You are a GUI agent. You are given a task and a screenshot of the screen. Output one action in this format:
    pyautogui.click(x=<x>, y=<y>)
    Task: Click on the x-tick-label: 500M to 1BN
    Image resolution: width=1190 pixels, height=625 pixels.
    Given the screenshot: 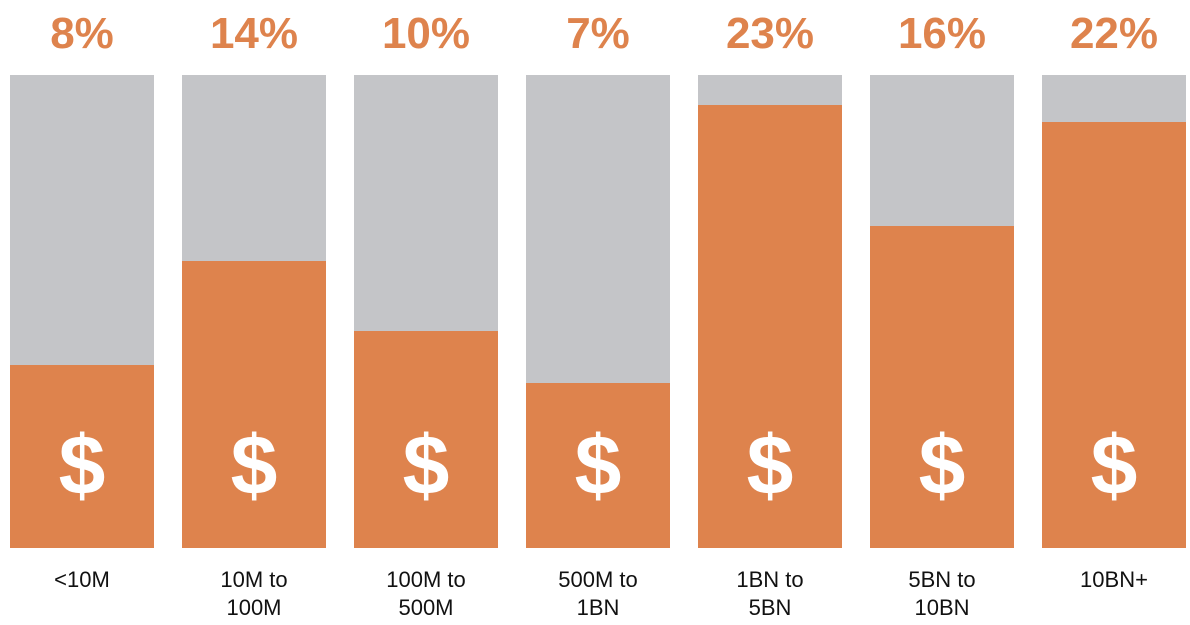 What is the action you would take?
    pyautogui.click(x=598, y=593)
    